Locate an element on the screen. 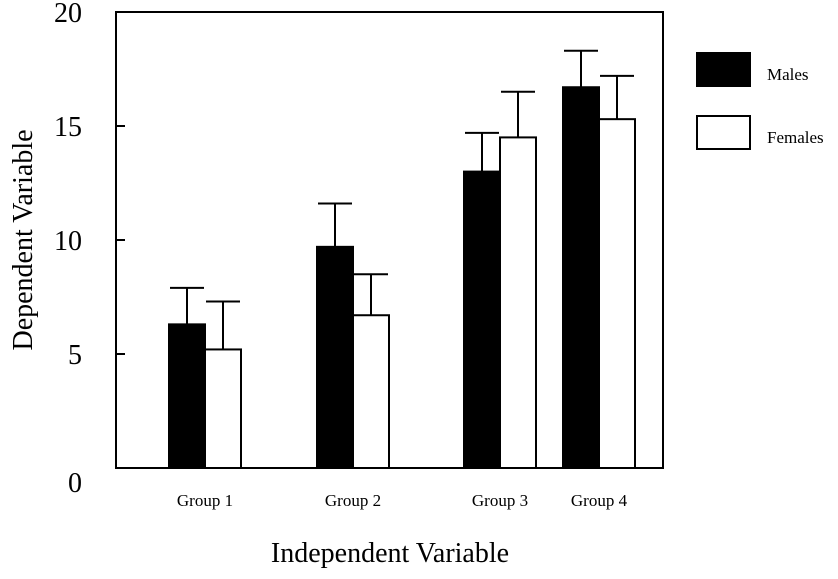 The image size is (838, 579). y-axis-tick-labels: 0 5 10 15 20 is located at coordinates (68, 249).